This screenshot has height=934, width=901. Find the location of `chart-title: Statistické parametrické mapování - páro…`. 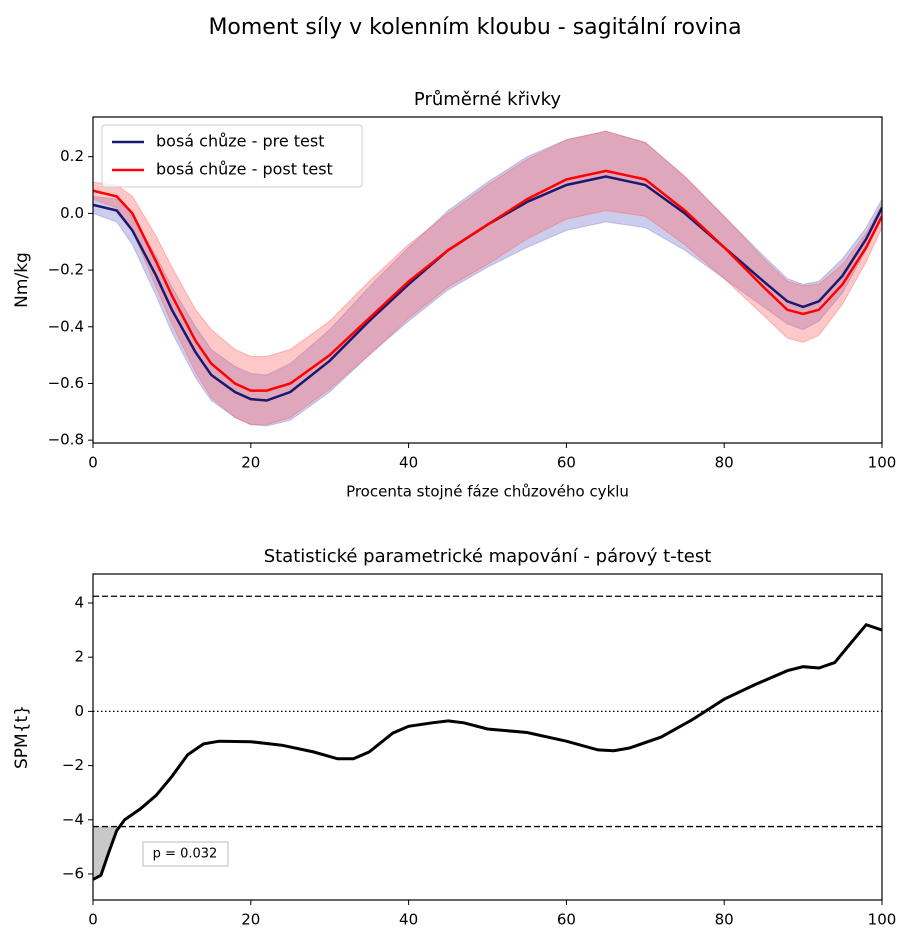

chart-title: Statistické parametrické mapování - páro… is located at coordinates (488, 556).